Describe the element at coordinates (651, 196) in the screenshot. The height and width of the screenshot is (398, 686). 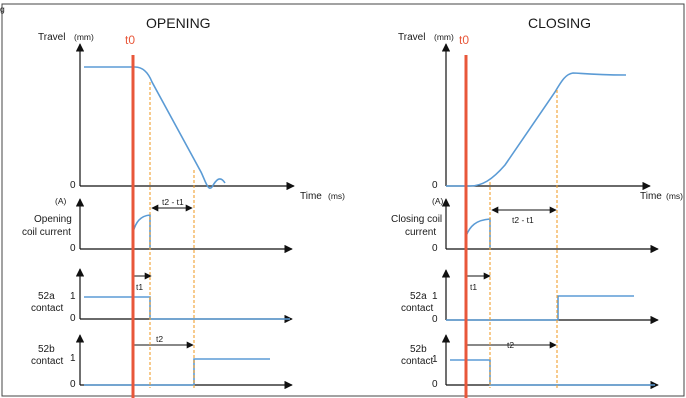
I see `closing-time-label: Time` at that location.